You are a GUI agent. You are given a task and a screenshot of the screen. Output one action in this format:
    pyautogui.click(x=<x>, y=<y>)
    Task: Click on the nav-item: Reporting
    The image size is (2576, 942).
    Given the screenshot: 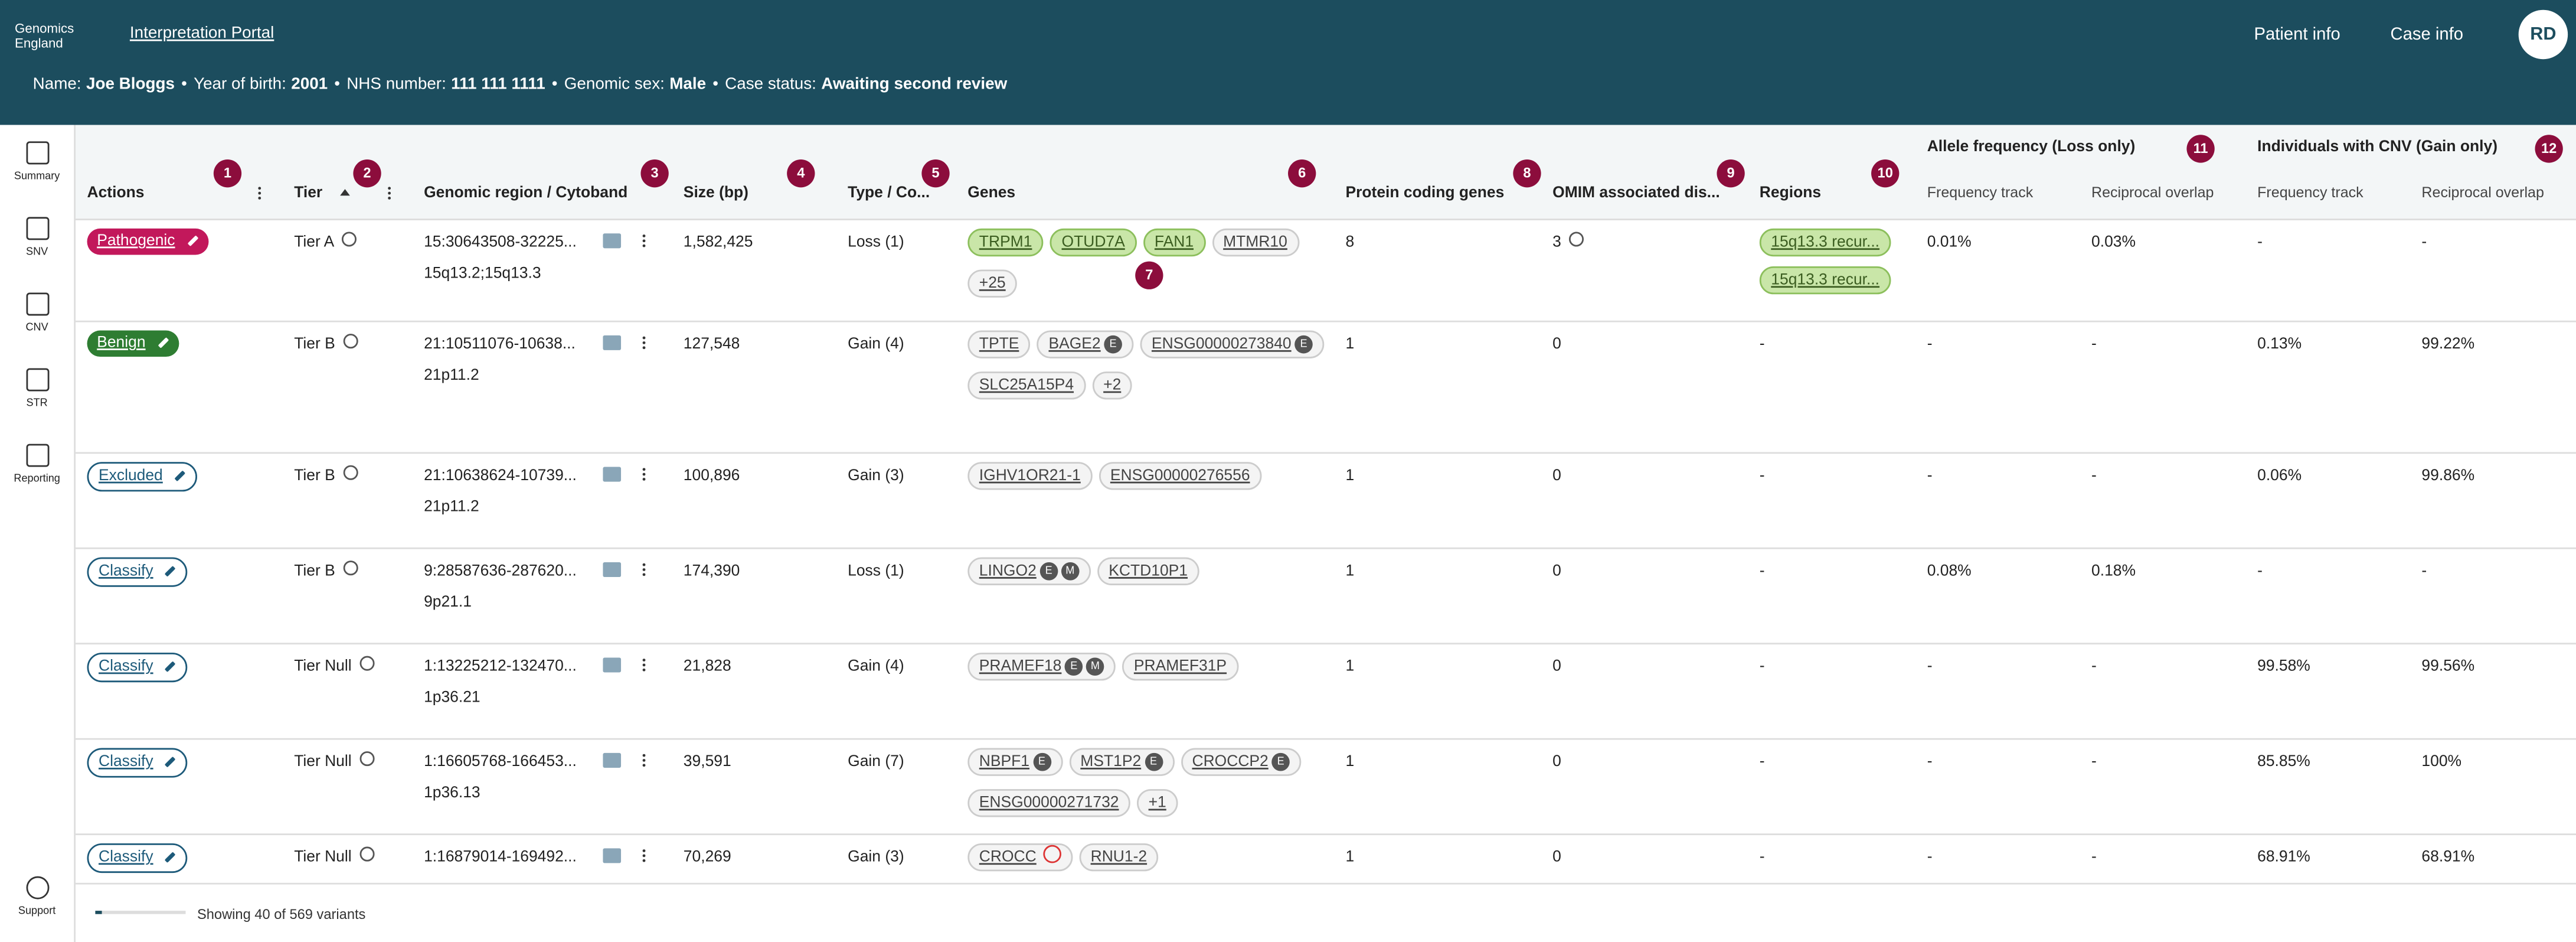 What is the action you would take?
    pyautogui.click(x=37, y=464)
    